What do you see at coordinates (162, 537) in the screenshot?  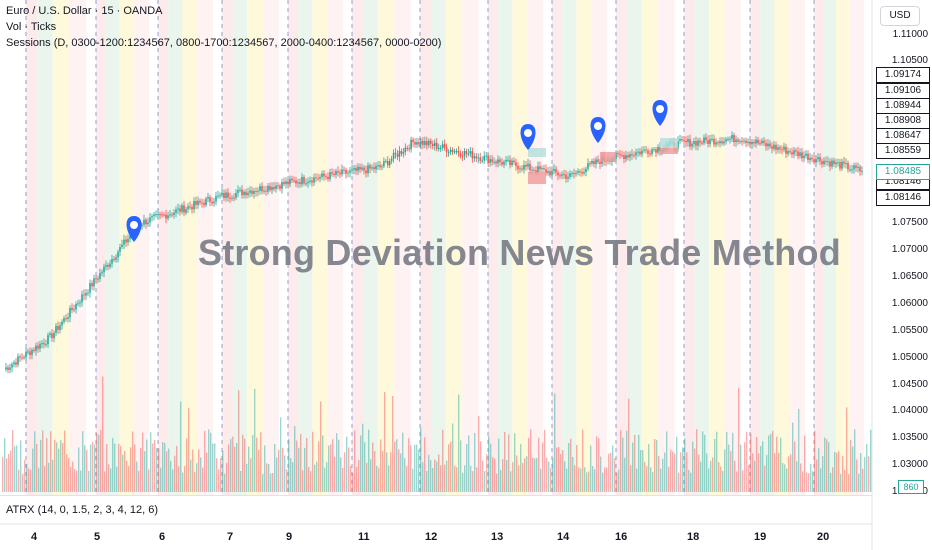 I see `time-axis-label: 6` at bounding box center [162, 537].